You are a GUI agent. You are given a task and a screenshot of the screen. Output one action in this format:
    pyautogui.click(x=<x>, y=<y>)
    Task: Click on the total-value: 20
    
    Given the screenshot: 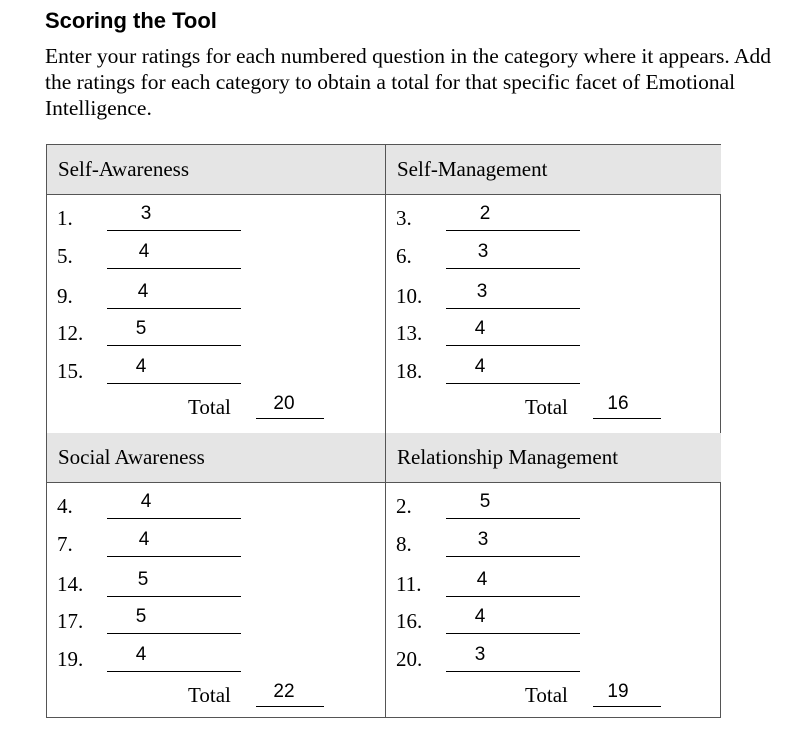 What is the action you would take?
    pyautogui.click(x=284, y=403)
    